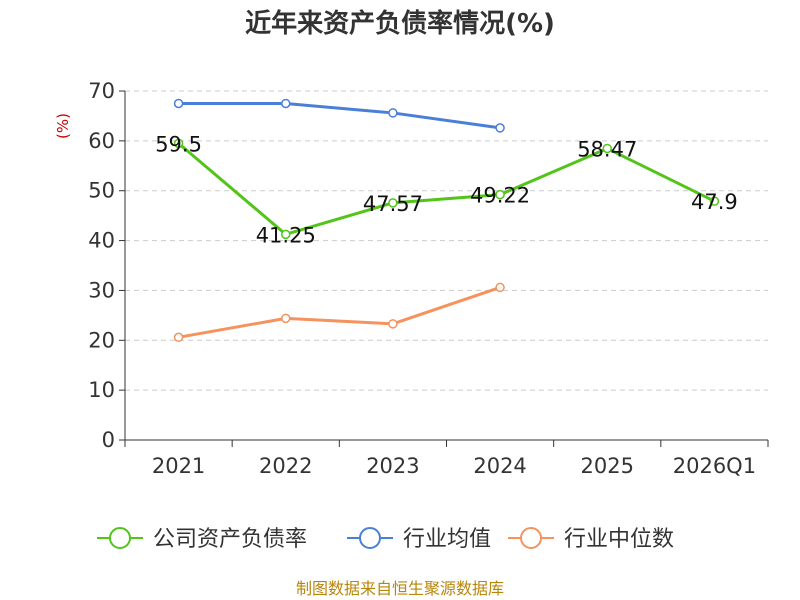 Image resolution: width=800 pixels, height=600 pixels. Describe the element at coordinates (101, 91) in the screenshot. I see `y-tick-label: 70` at that location.